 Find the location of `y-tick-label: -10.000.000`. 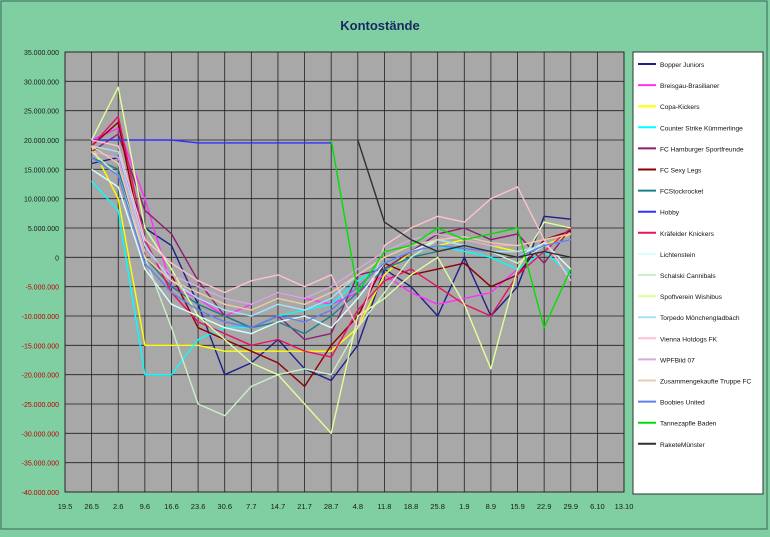

y-tick-label: -10.000.000 is located at coordinates (40, 317).